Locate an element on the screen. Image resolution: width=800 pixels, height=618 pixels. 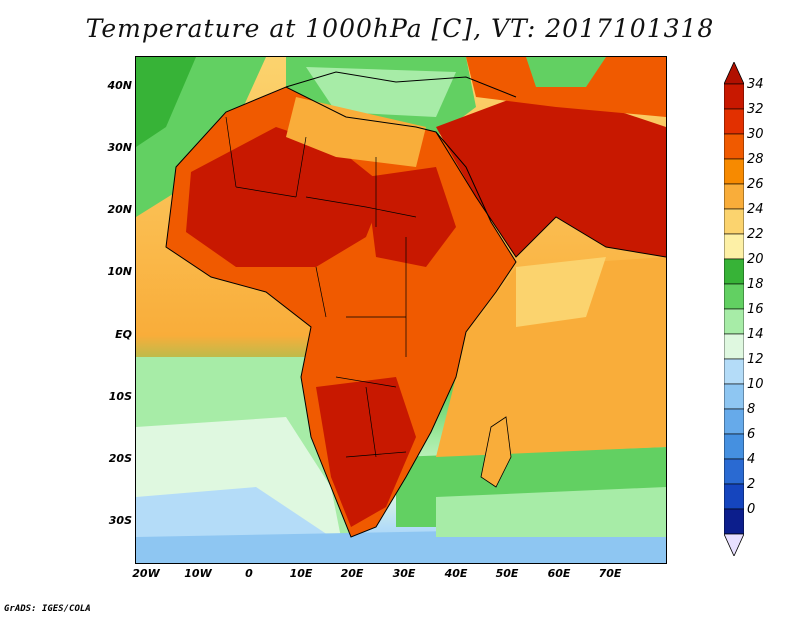
colorbar-label: 14 is located at coordinates (755, 334).